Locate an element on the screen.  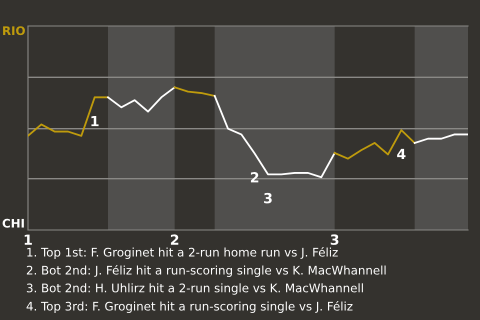
x-tick-label: 2 is located at coordinates (174, 239).